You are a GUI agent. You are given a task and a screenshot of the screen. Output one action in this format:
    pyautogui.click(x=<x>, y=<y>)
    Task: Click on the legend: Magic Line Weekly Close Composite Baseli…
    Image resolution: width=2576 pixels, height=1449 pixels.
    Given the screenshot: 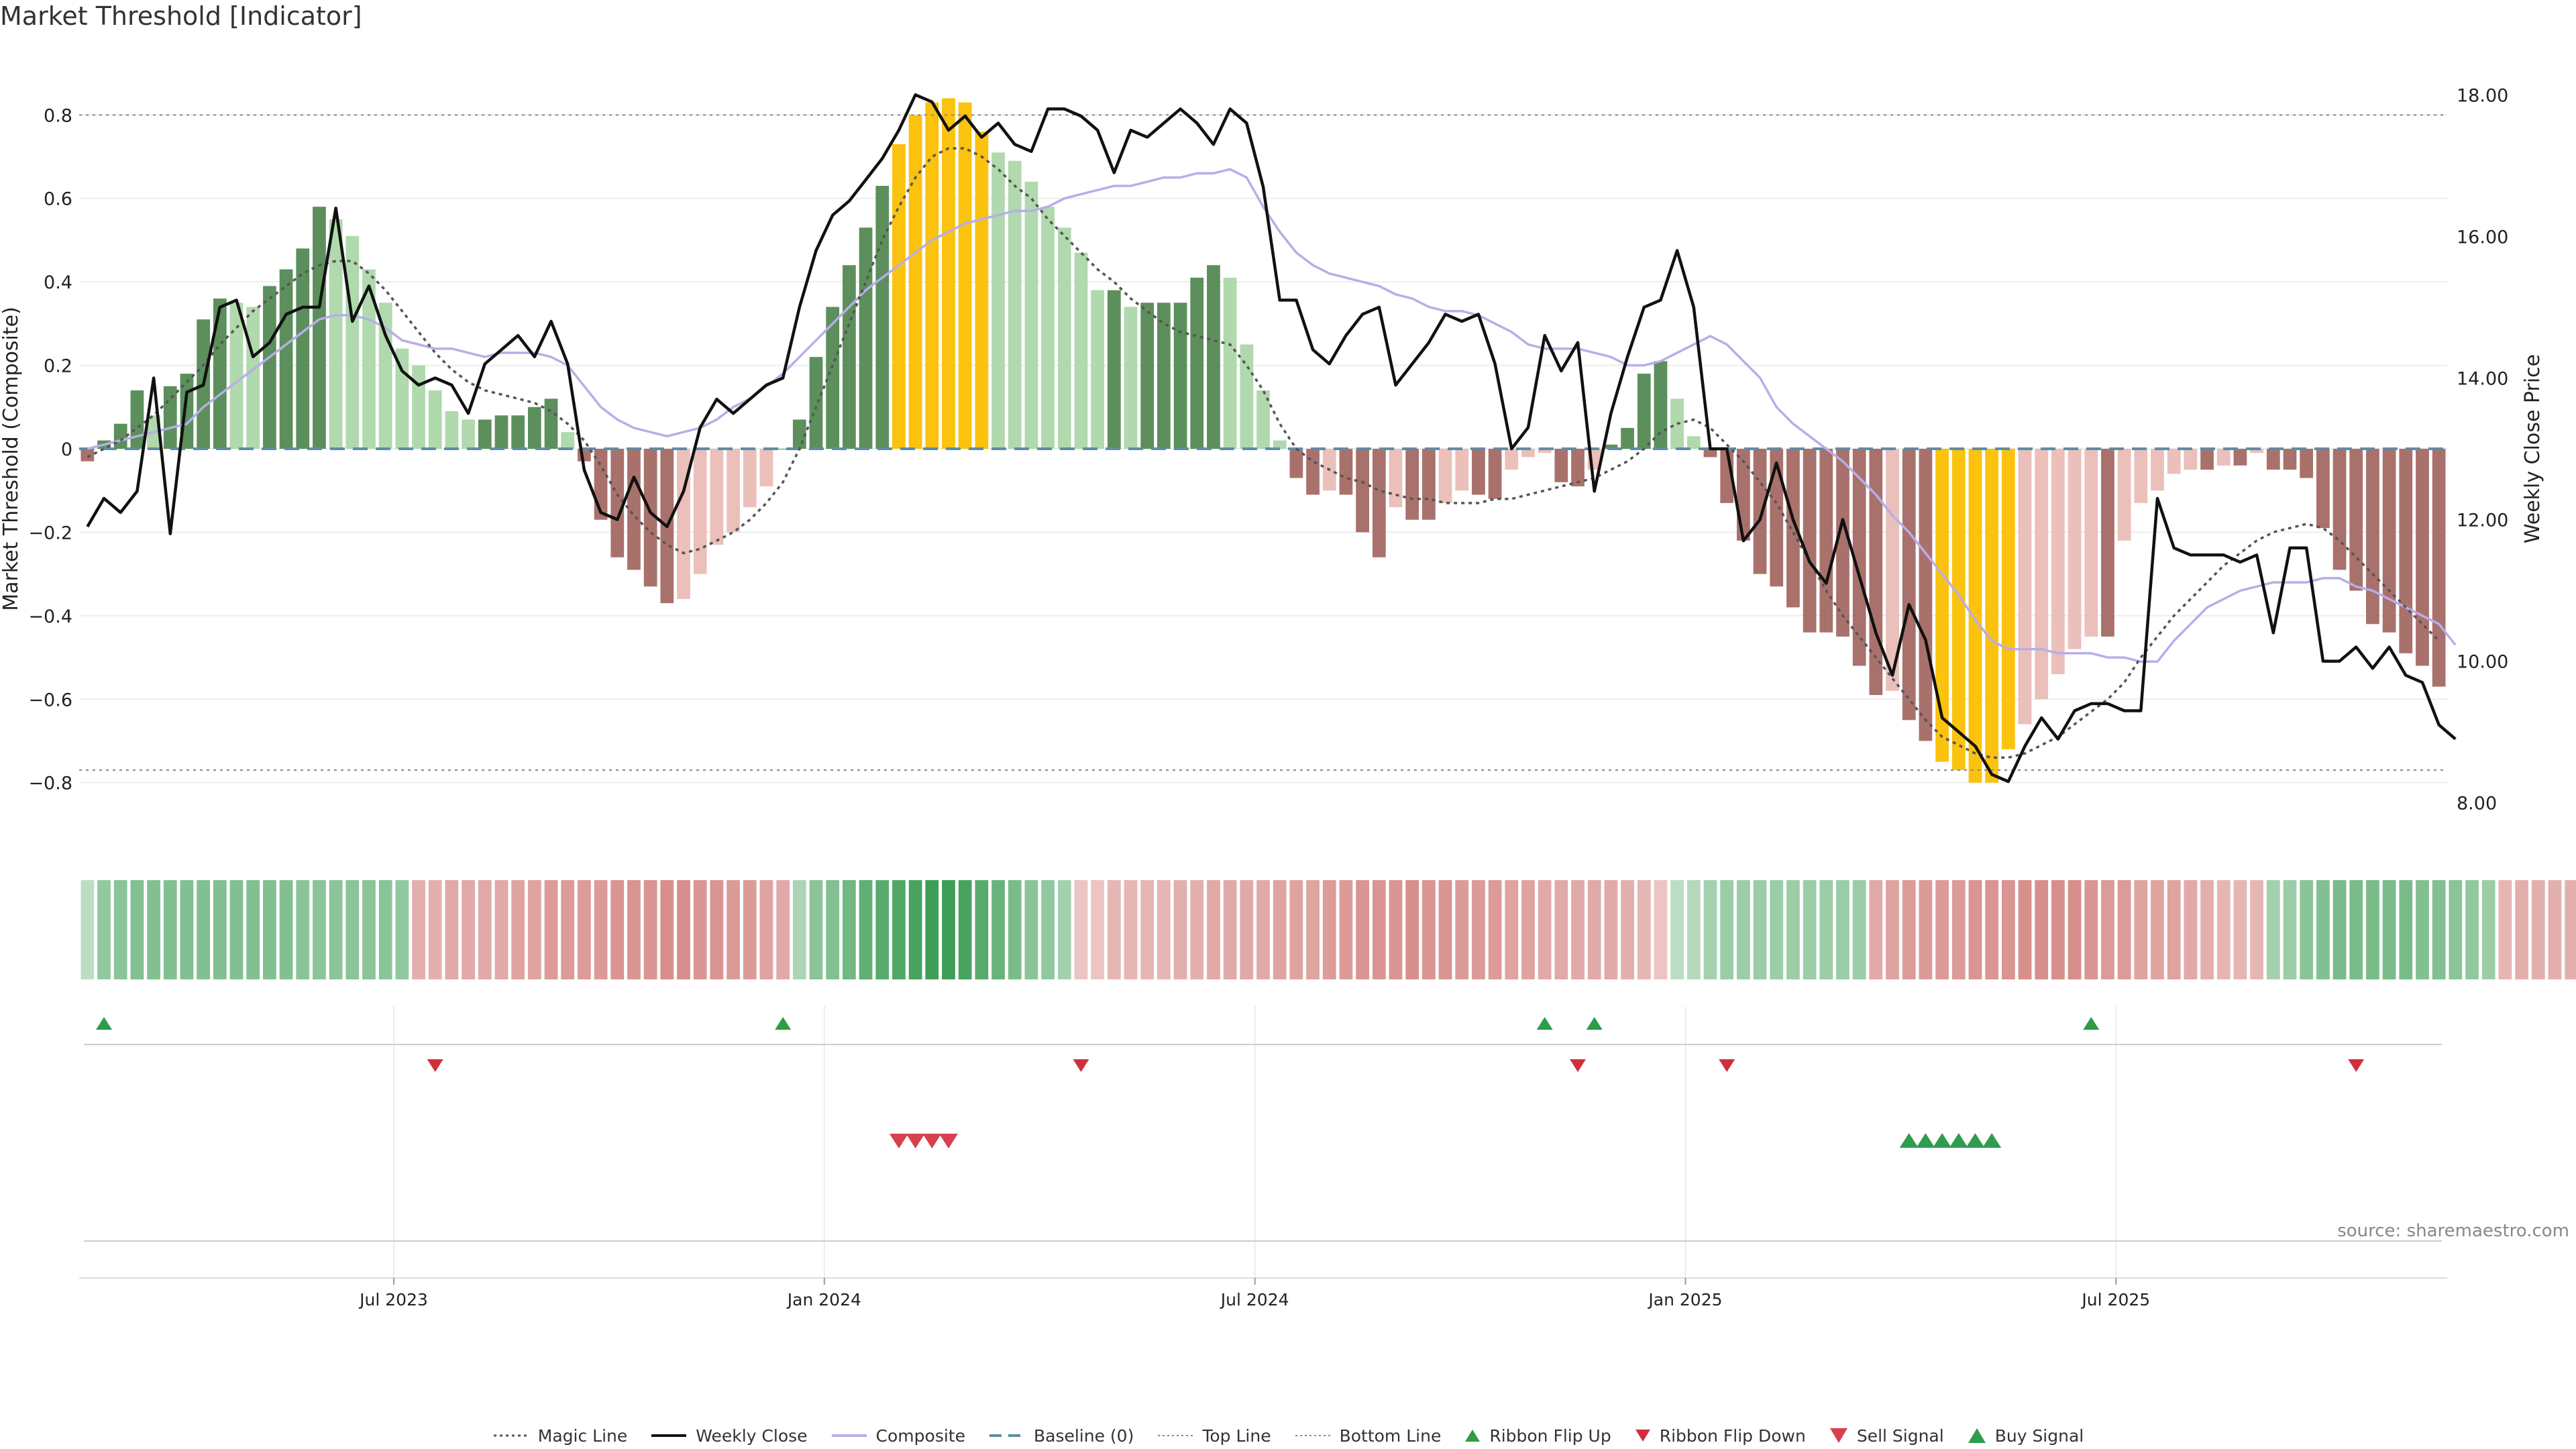 What is the action you would take?
    pyautogui.click(x=1288, y=1435)
    